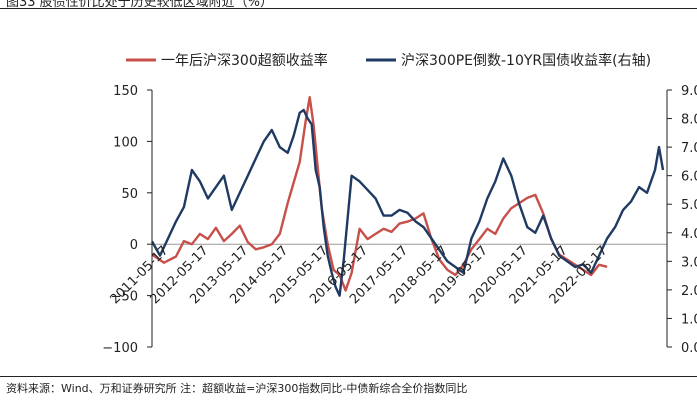 The height and width of the screenshot is (401, 697). Describe the element at coordinates (140, 5) in the screenshot. I see `chart-title: 图33 股债性价比处于历史较低区域附近（%）` at that location.